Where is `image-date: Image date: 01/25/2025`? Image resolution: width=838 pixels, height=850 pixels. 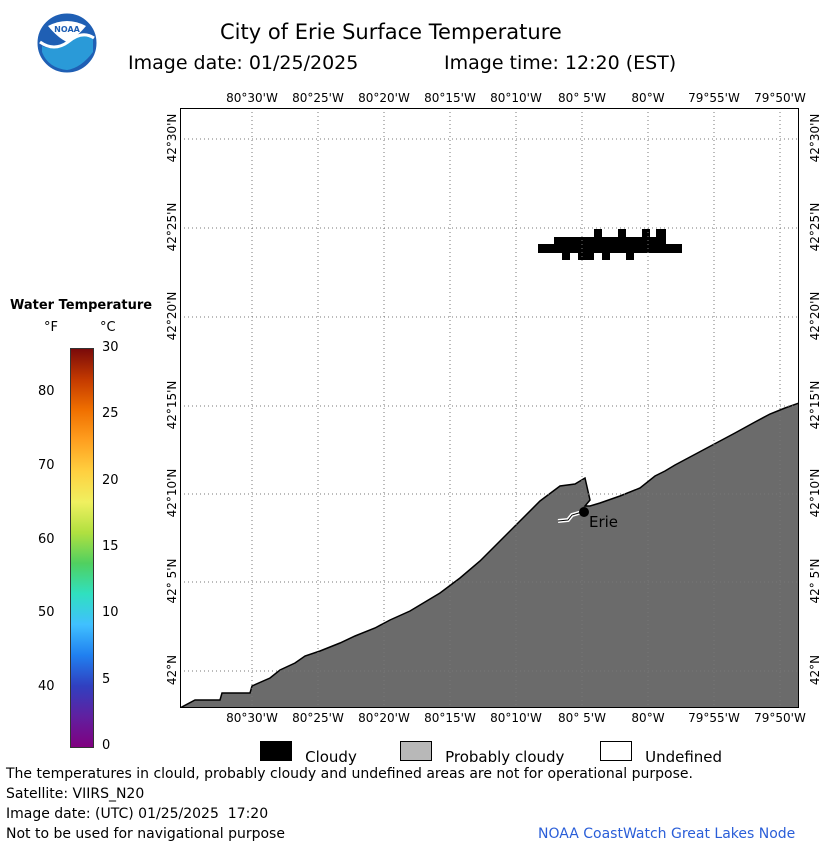
image-date: Image date: 01/25/2025 is located at coordinates (243, 63).